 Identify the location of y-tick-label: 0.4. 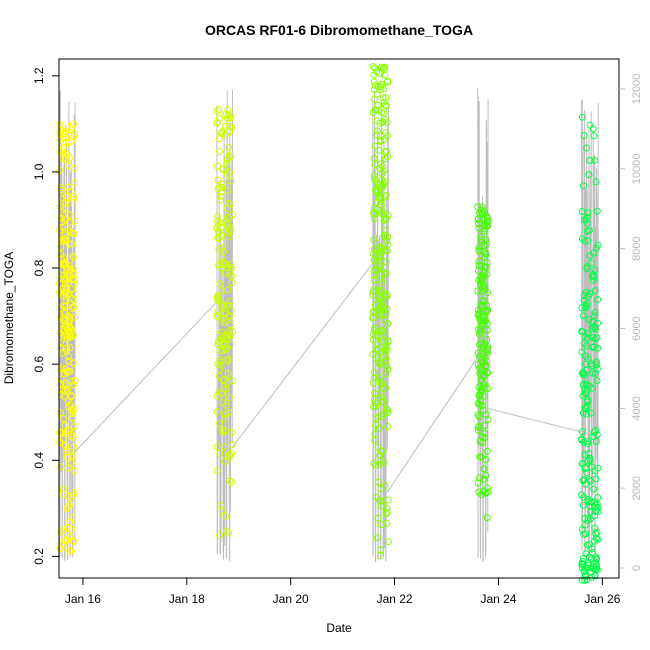
(39, 460).